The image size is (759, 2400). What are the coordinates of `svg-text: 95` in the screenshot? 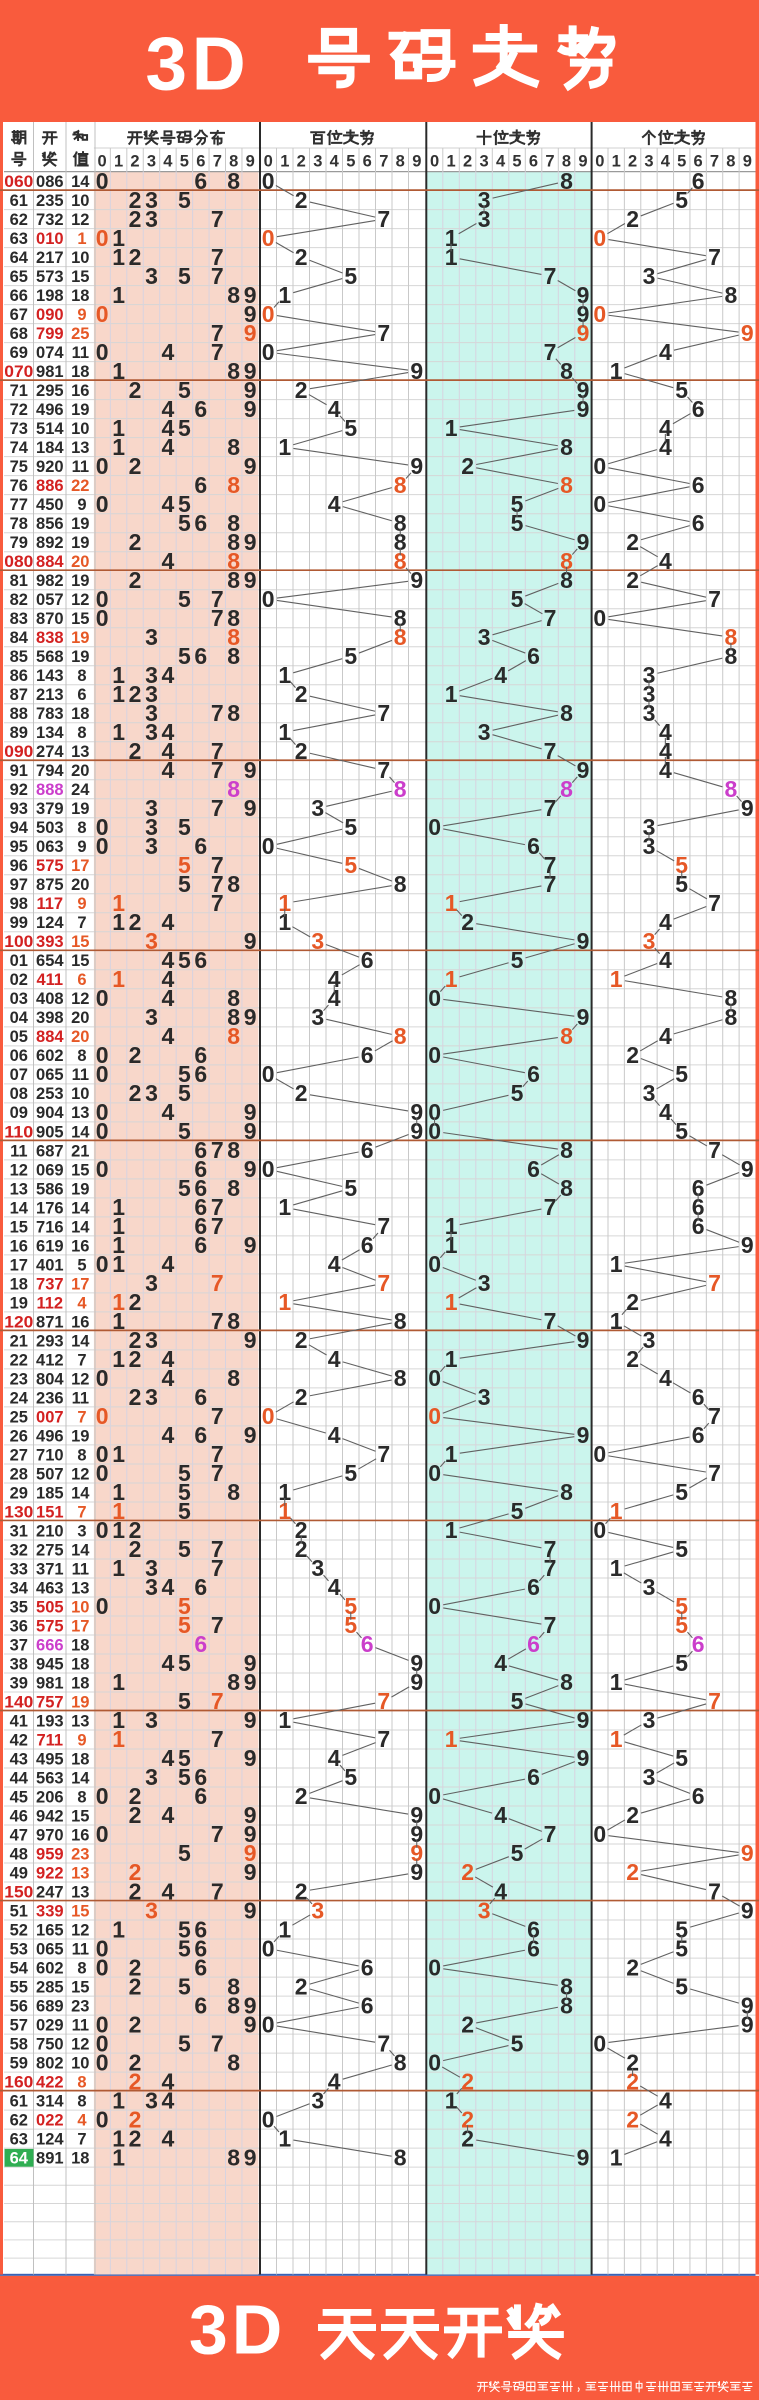 It's located at (19, 847).